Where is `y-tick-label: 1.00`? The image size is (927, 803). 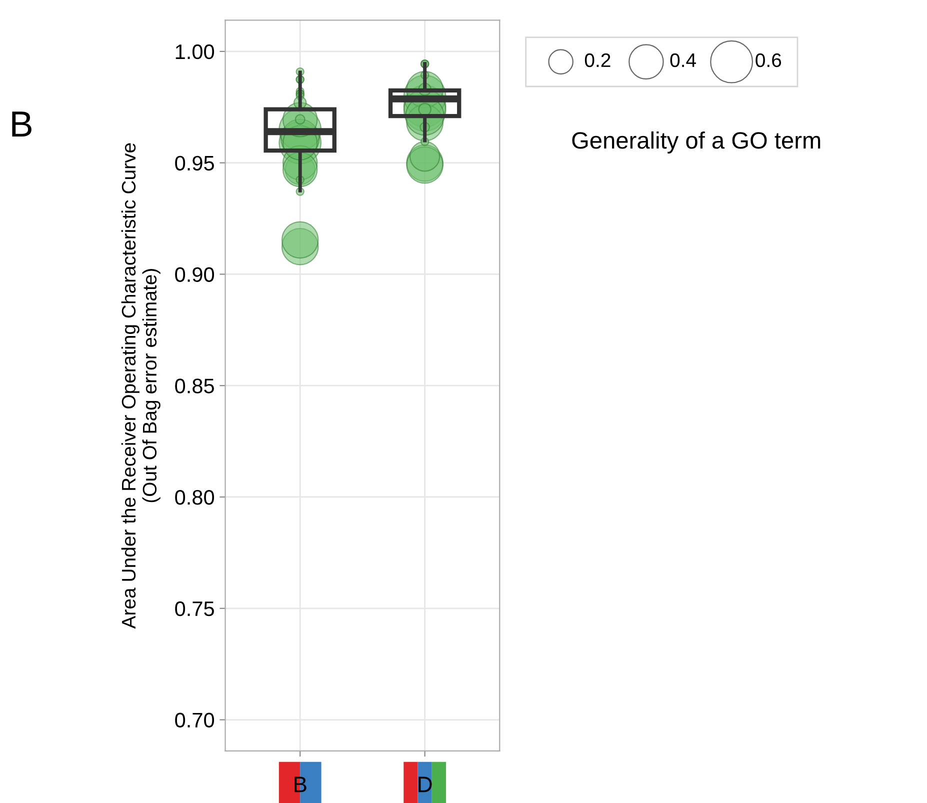
y-tick-label: 1.00 is located at coordinates (195, 52).